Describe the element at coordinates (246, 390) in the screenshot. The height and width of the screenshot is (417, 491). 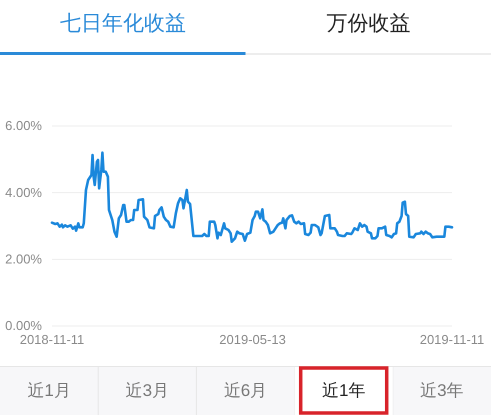
I see `text: 近6月` at that location.